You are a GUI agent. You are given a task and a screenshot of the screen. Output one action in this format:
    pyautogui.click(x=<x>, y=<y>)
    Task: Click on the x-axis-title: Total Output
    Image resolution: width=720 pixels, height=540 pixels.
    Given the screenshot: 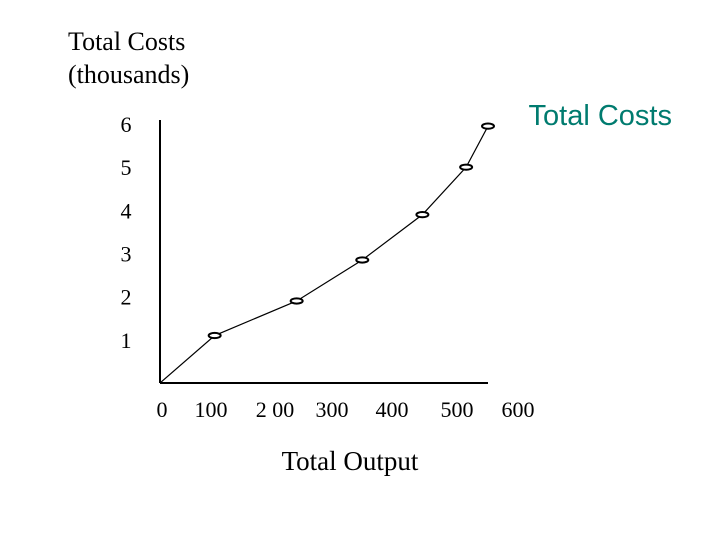 What is the action you would take?
    pyautogui.click(x=350, y=461)
    